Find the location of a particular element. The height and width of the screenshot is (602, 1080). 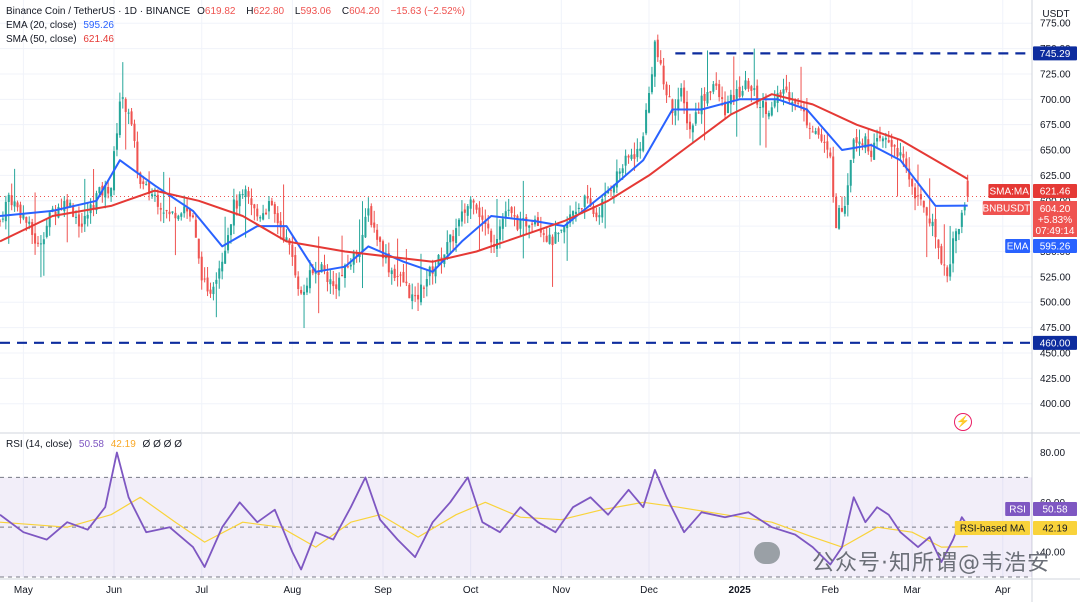

rsi-legend: RSI (14, close) 50.58 42.19 Ø Ø Ø Ø is located at coordinates (96, 444).